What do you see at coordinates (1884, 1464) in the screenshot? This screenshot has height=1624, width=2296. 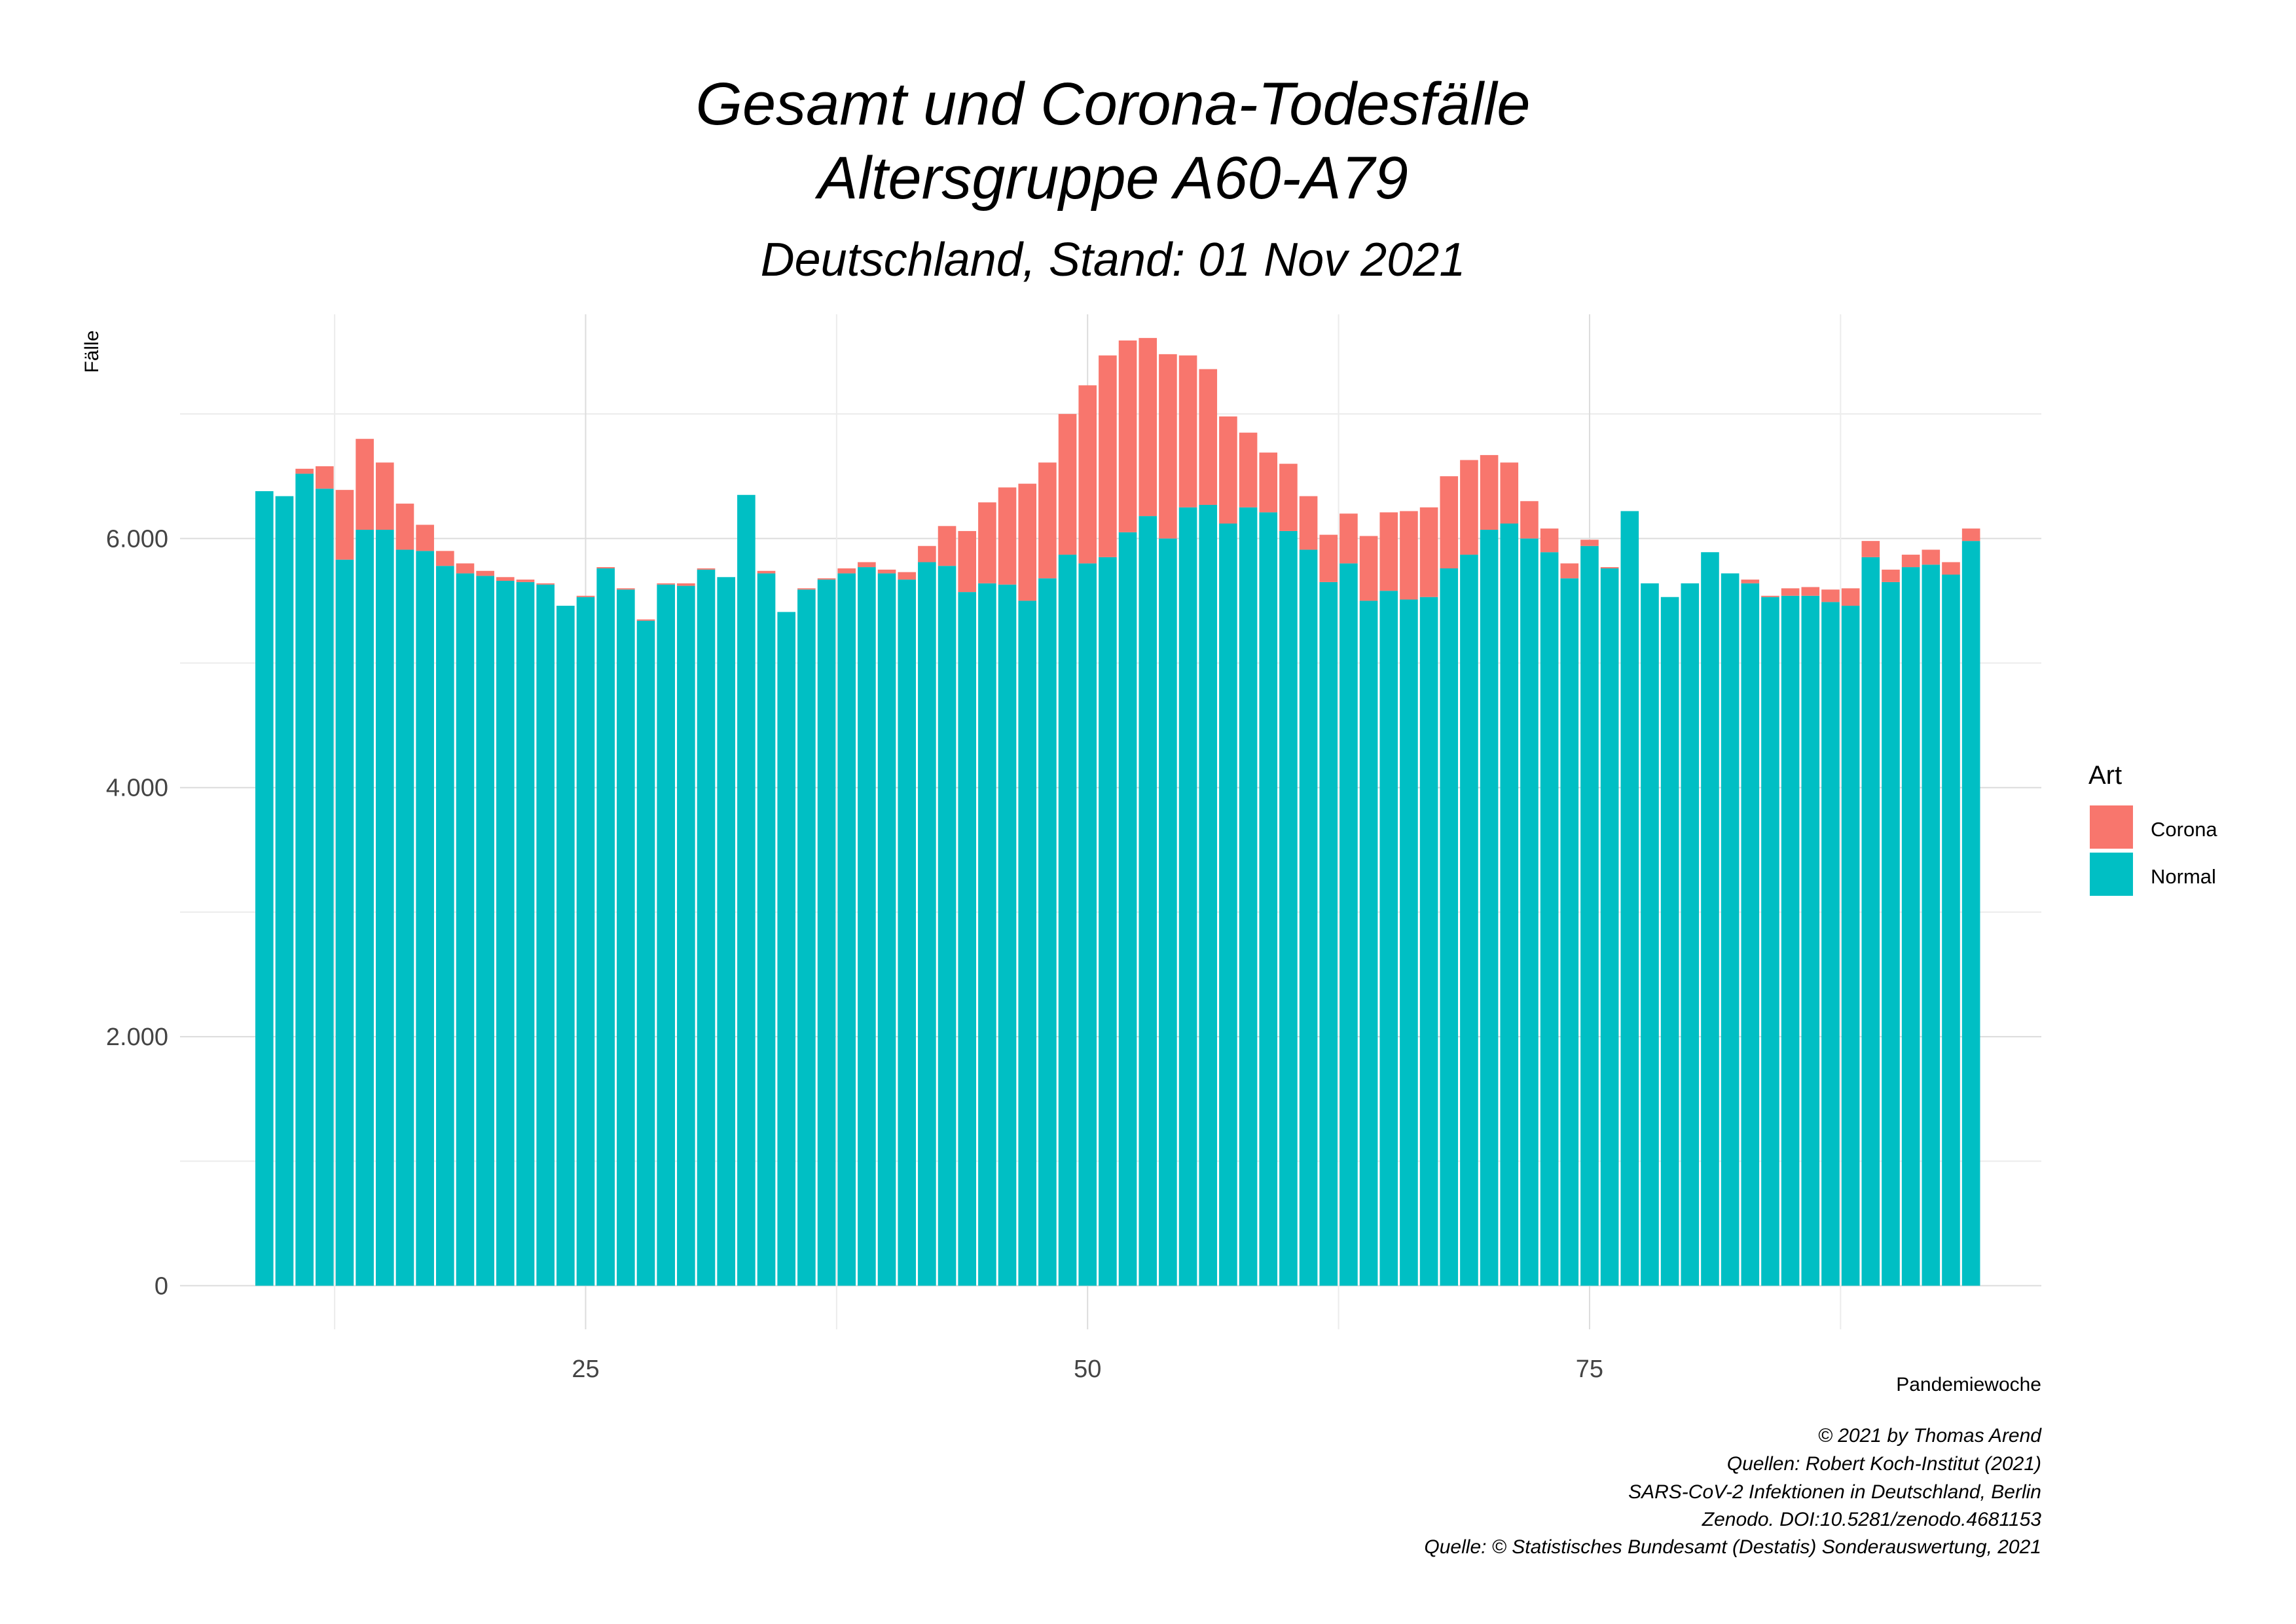 I see `credit-line-2: Quellen: Robert Koch-Institut (2021)` at bounding box center [1884, 1464].